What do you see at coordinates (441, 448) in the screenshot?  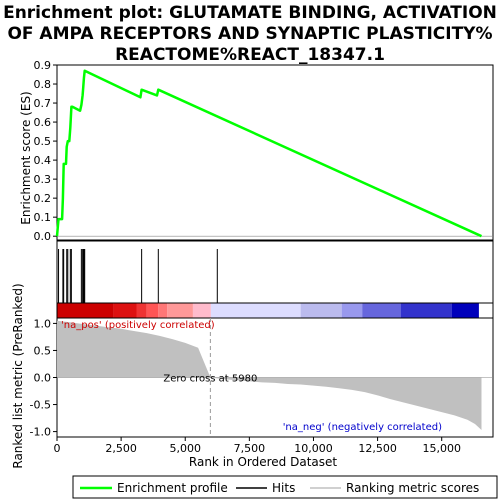 I see `x-tick-label: 15,000` at bounding box center [441, 448].